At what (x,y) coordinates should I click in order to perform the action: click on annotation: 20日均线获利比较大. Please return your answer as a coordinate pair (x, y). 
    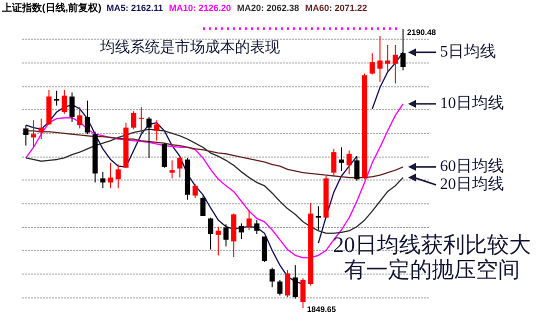
    Looking at the image, I should click on (432, 244).